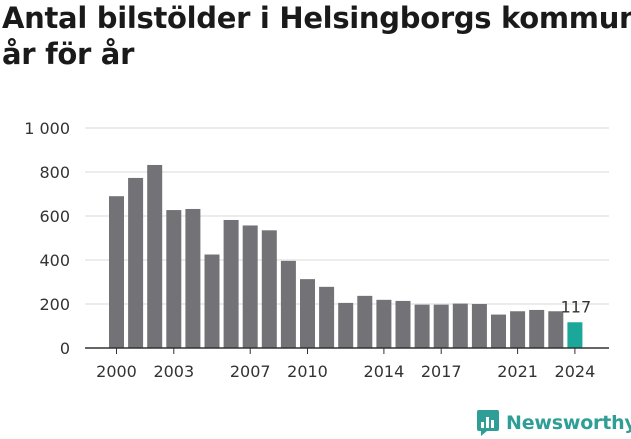 This screenshot has width=631, height=439. What do you see at coordinates (568, 423) in the screenshot?
I see `brand-name: Newsworthy` at bounding box center [568, 423].